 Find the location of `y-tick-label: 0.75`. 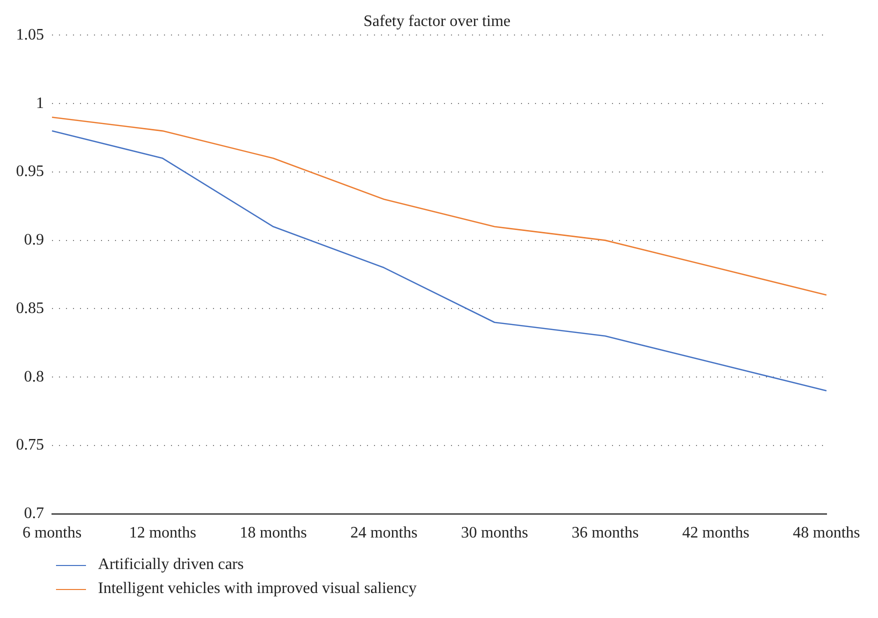

y-tick-label: 0.75 is located at coordinates (30, 445).